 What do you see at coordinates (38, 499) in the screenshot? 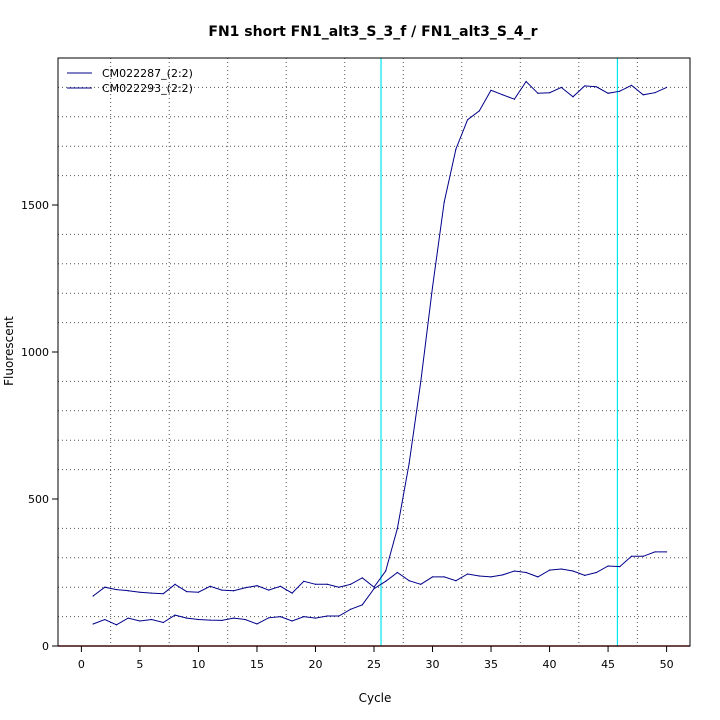
I see `y-tick-label: 500` at bounding box center [38, 499].